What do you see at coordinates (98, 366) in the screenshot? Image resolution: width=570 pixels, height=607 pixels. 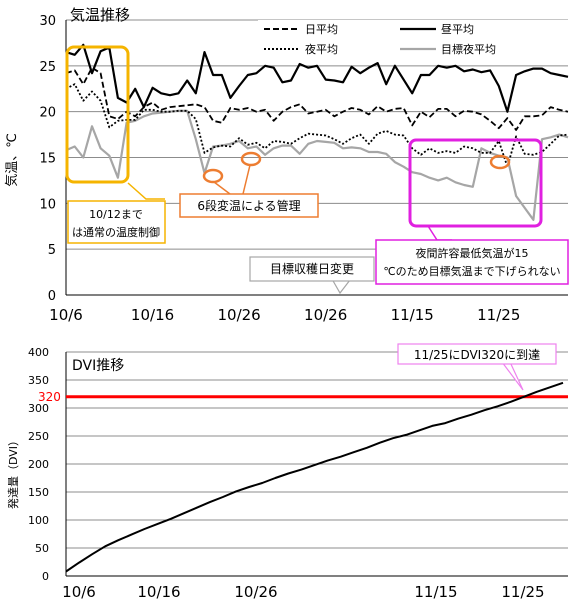 I see `dvi-chart-title: DVI推移` at bounding box center [98, 366].